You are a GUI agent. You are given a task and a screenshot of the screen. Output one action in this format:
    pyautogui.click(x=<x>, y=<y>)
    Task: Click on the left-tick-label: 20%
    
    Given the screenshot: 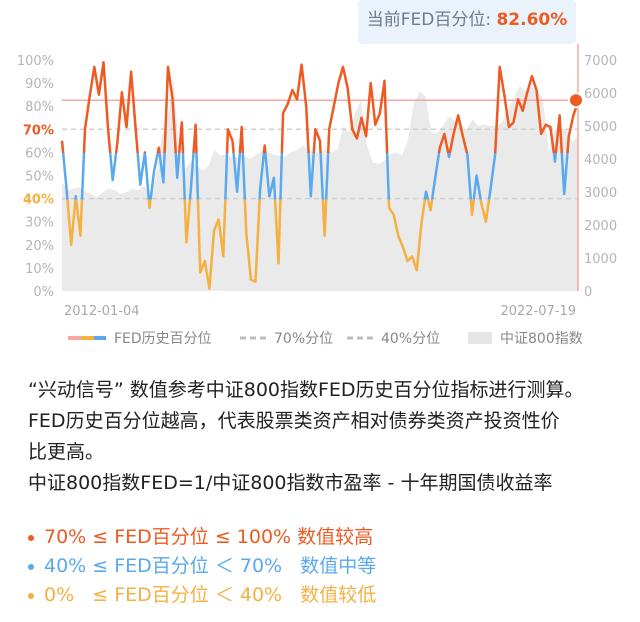 What is the action you would take?
    pyautogui.click(x=39, y=246)
    